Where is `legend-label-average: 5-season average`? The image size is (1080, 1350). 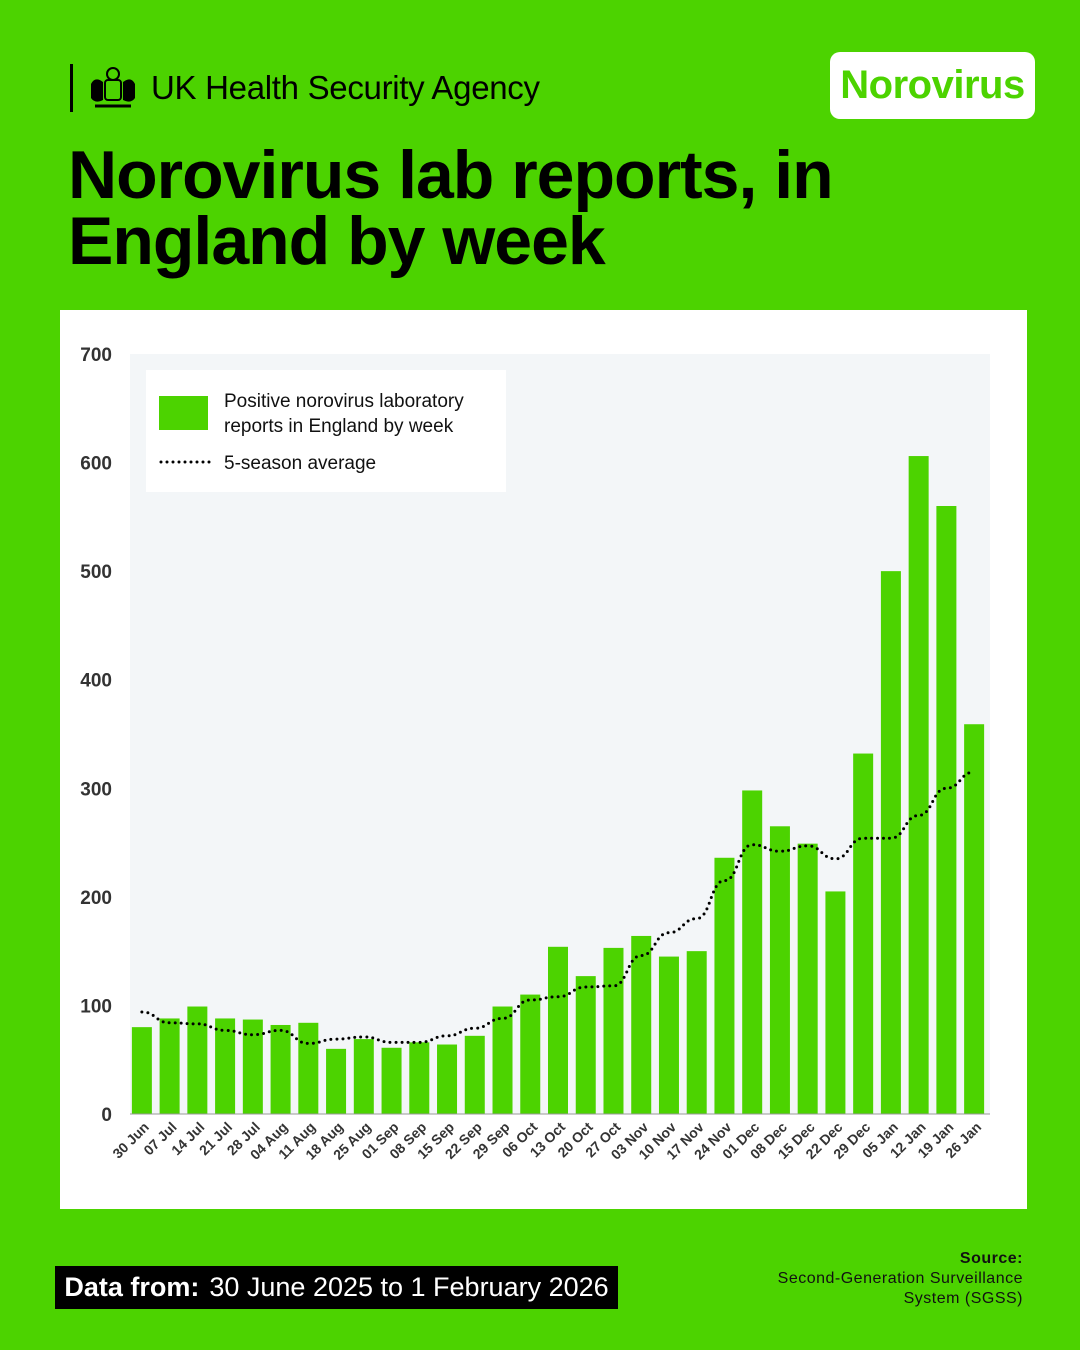
legend-label-average: 5-season average is located at coordinates (300, 463).